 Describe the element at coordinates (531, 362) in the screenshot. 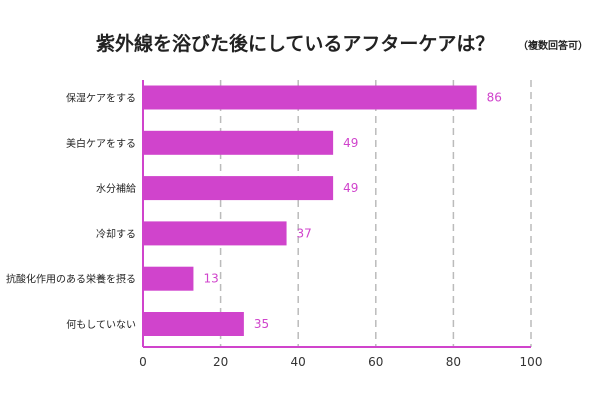

I see `x-tick-label: 100` at that location.